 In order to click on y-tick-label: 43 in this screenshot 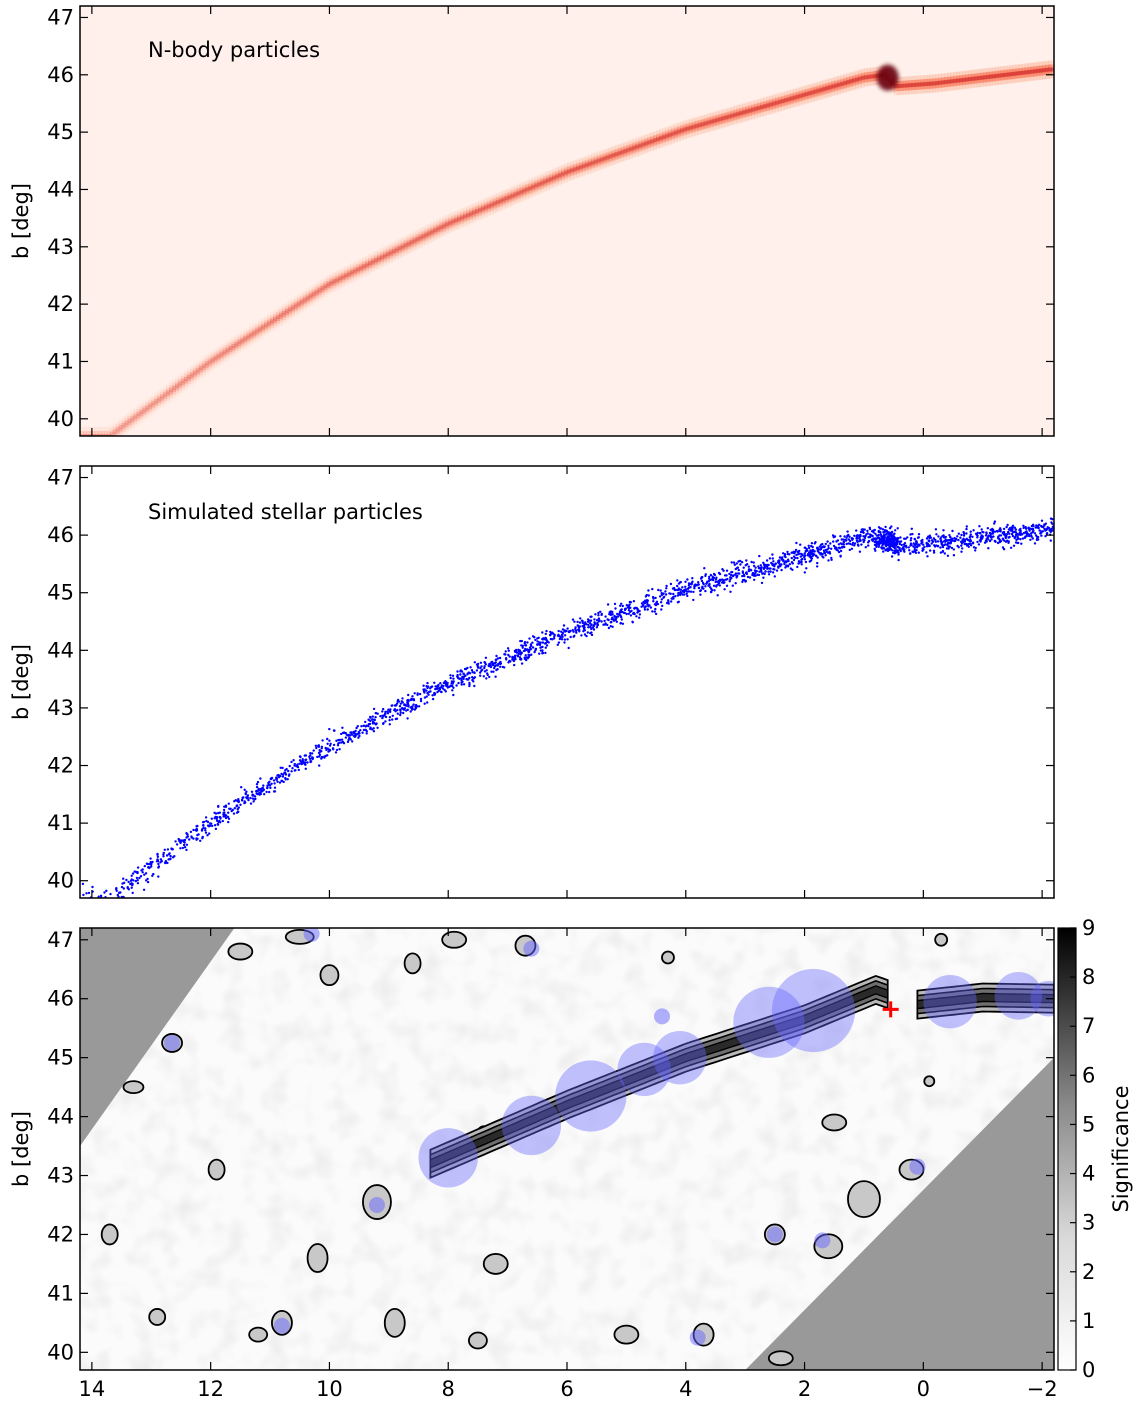, I will do `click(60, 708)`.